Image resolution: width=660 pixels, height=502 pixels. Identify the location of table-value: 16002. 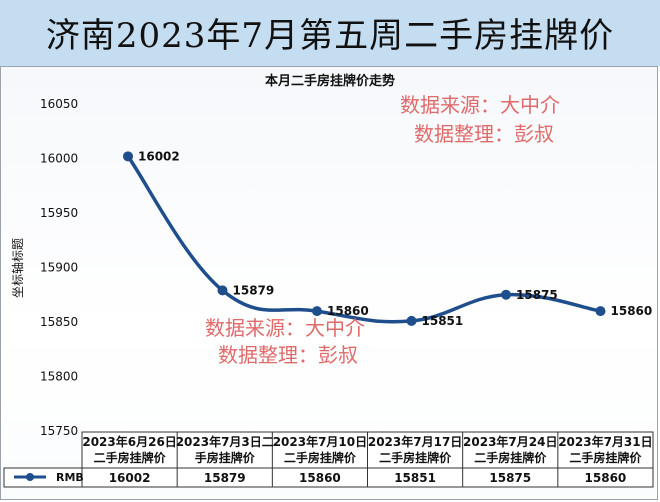
(130, 478).